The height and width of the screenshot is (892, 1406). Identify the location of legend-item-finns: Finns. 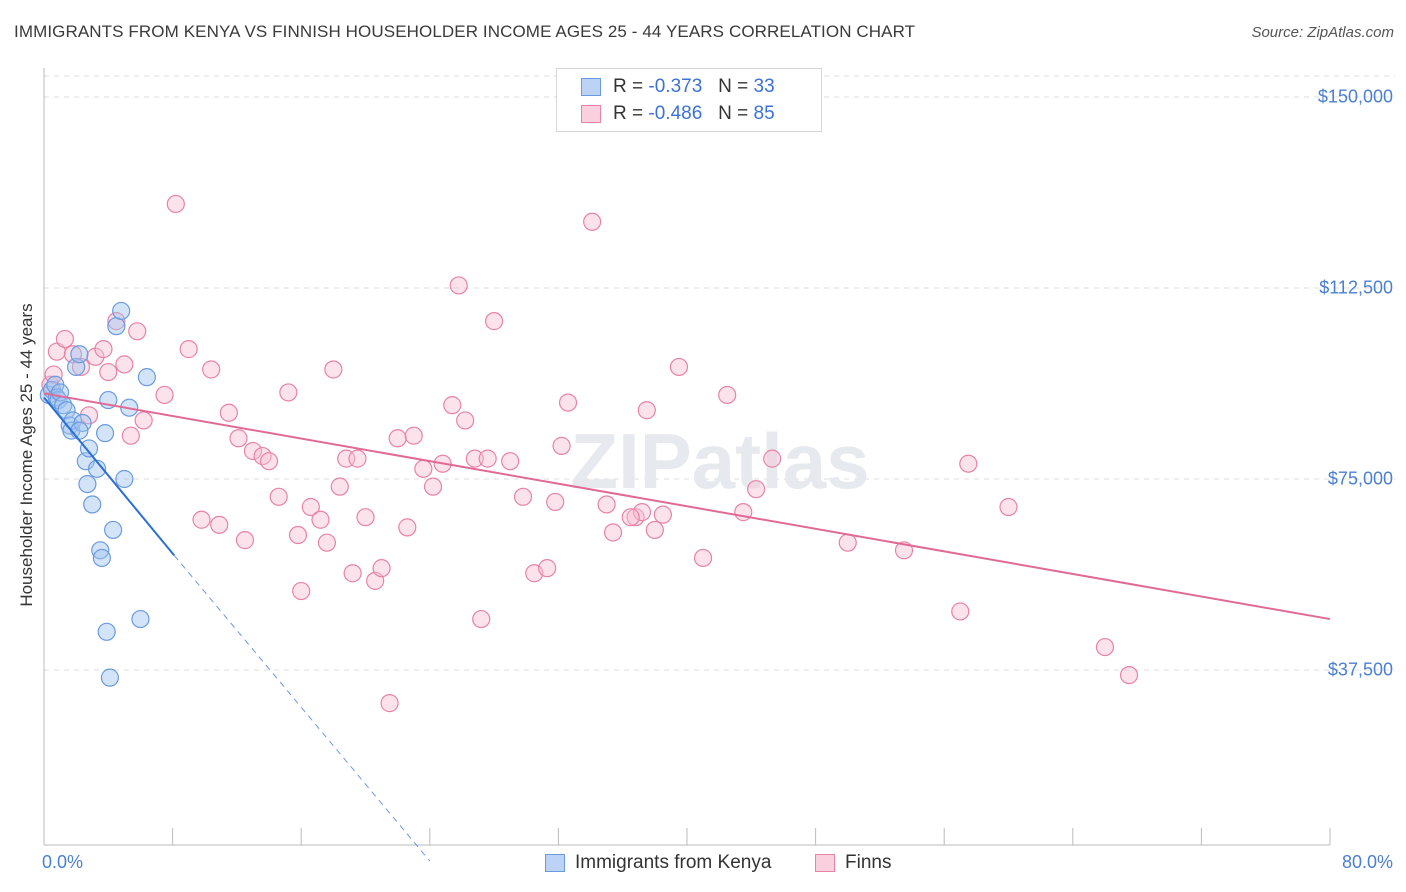
(853, 863).